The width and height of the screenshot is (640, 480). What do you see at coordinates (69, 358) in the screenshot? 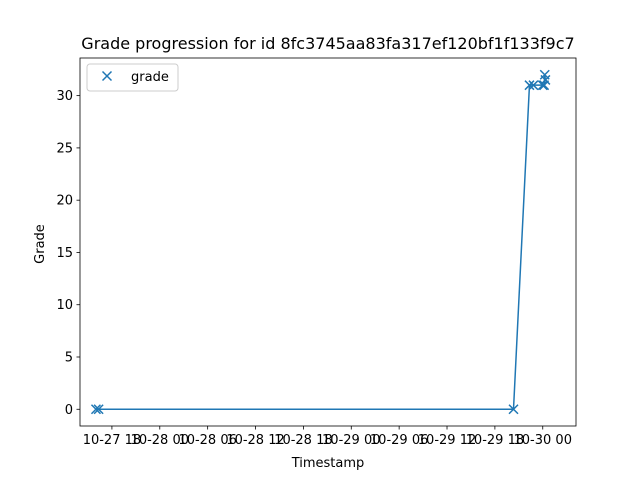
I see `y-tick-label: 5` at bounding box center [69, 358].